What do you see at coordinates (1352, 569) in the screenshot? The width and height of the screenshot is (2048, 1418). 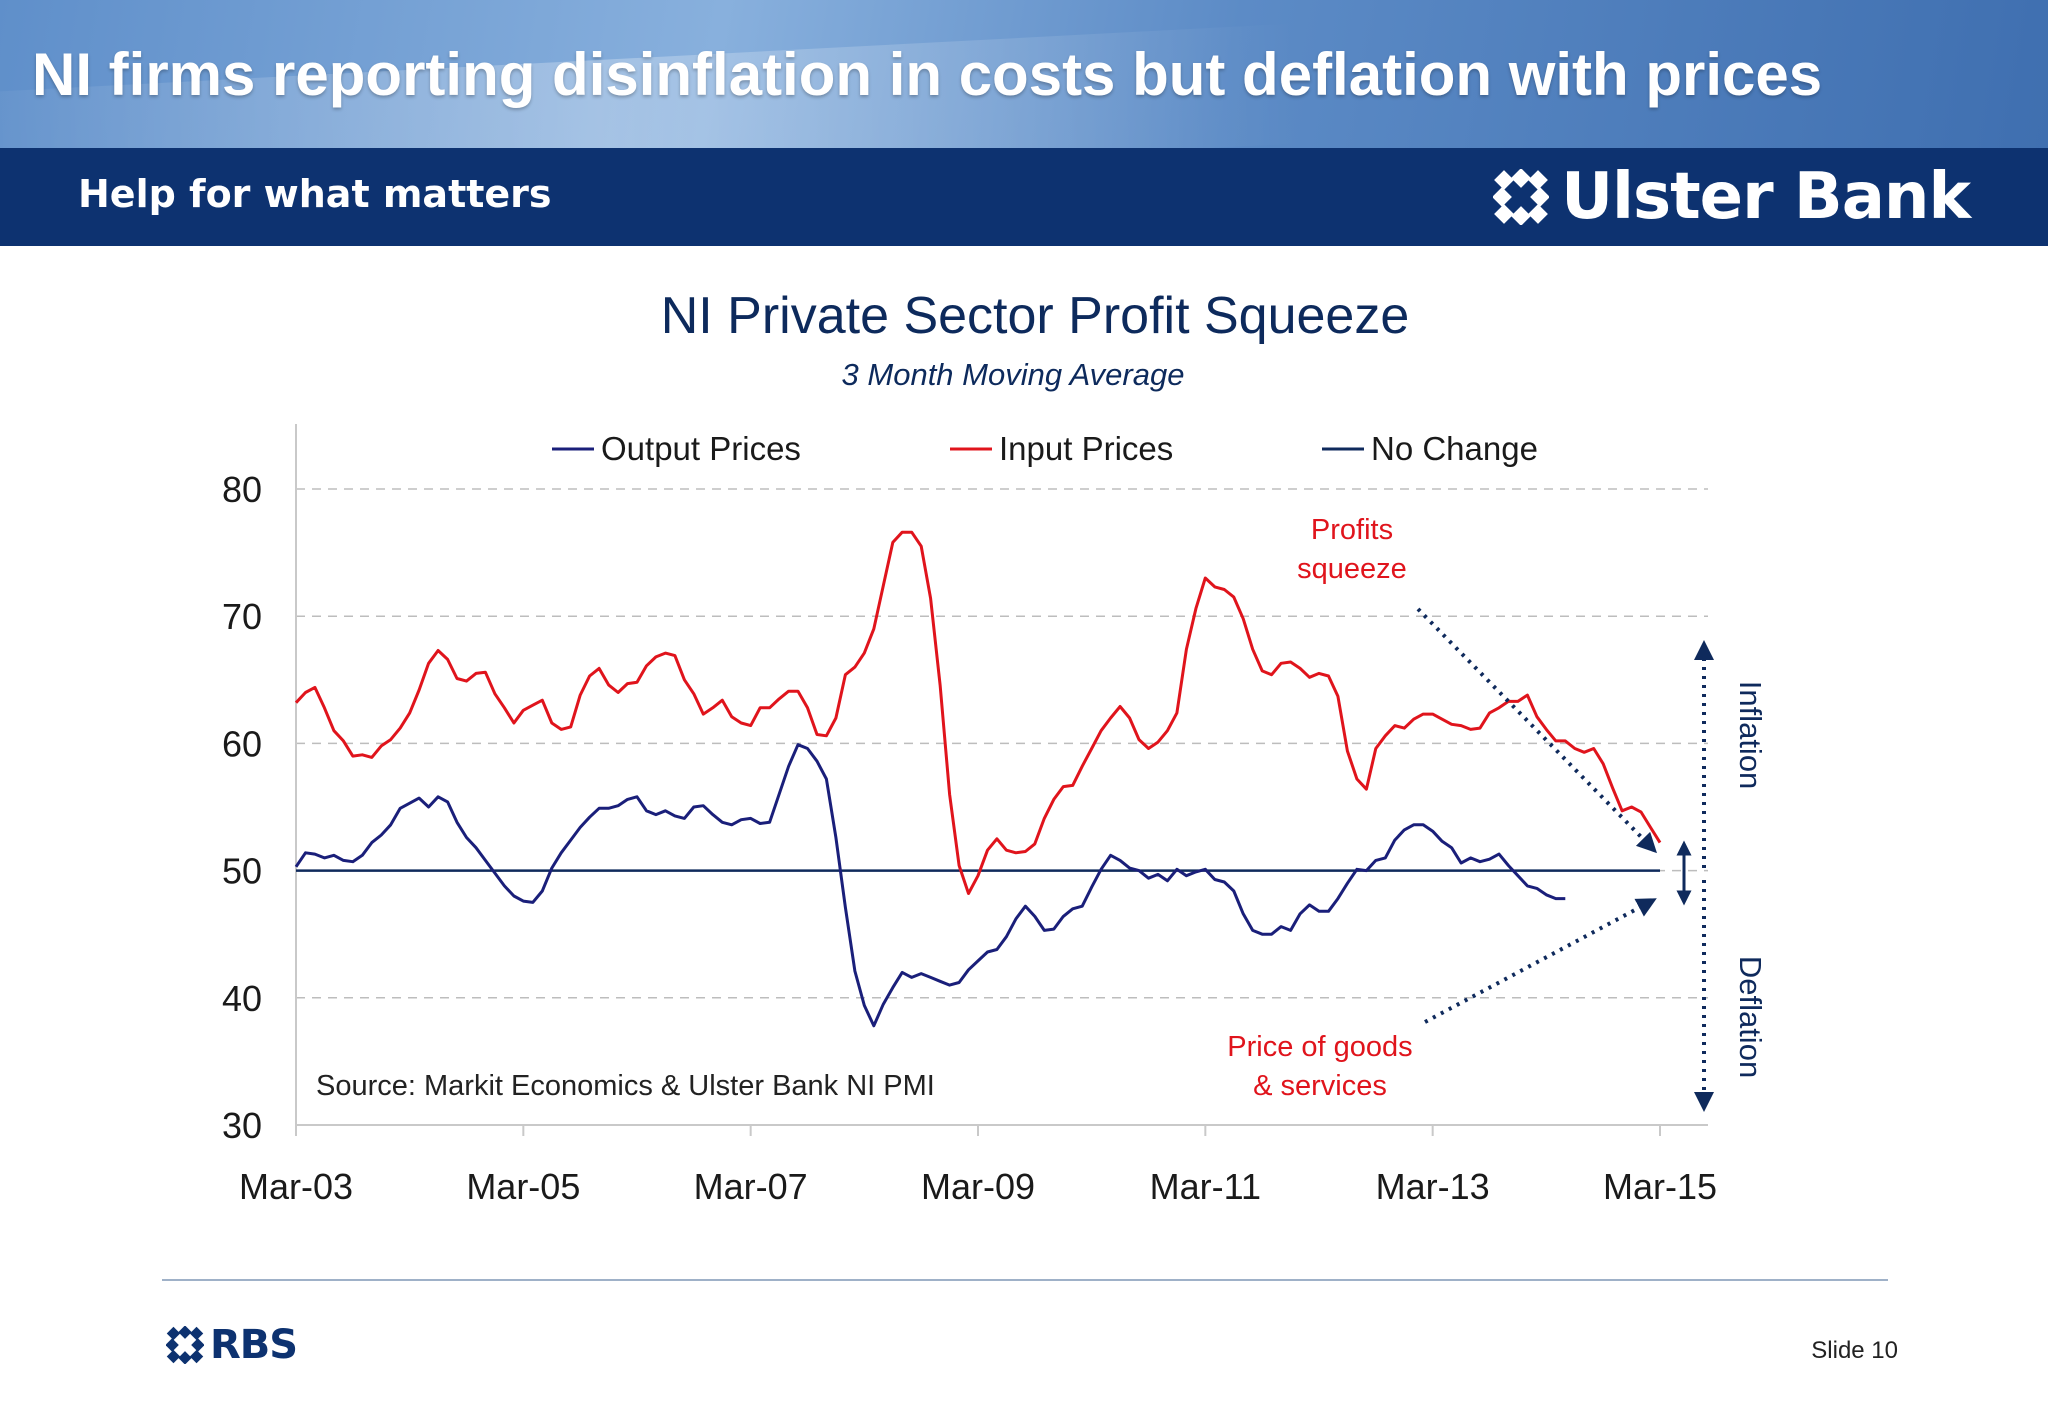 I see `profits-squeeze-line-2: squeeze` at bounding box center [1352, 569].